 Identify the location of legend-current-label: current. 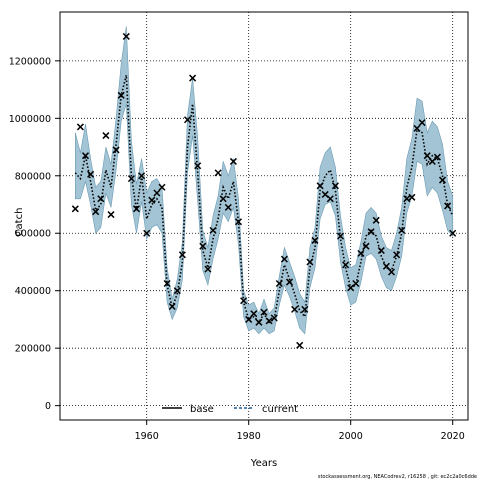
(280, 409).